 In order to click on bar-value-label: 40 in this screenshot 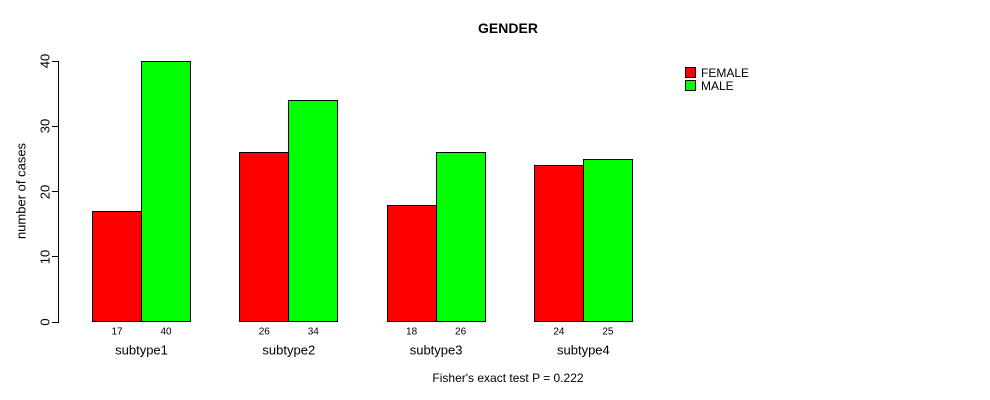, I will do `click(166, 332)`.